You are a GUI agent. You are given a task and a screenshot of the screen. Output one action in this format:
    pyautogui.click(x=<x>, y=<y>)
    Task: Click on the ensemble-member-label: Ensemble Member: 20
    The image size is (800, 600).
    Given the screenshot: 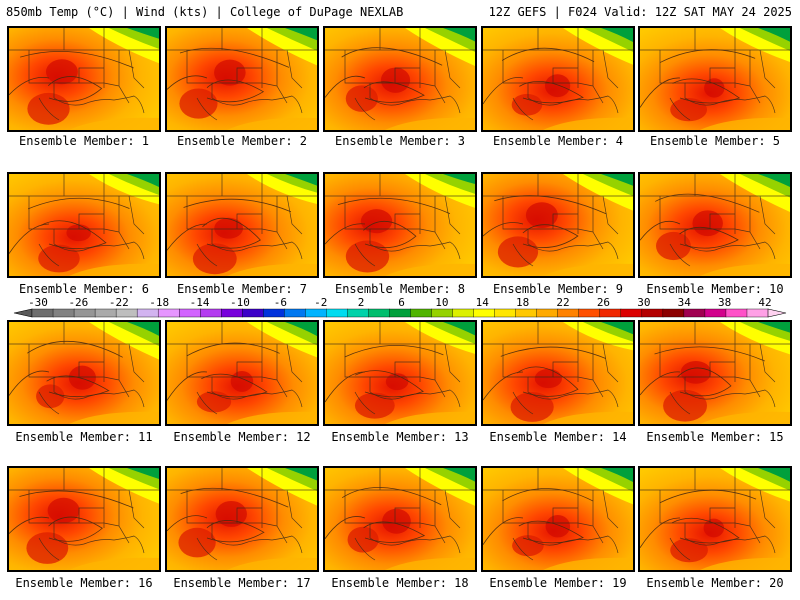 What is the action you would take?
    pyautogui.click(x=715, y=583)
    